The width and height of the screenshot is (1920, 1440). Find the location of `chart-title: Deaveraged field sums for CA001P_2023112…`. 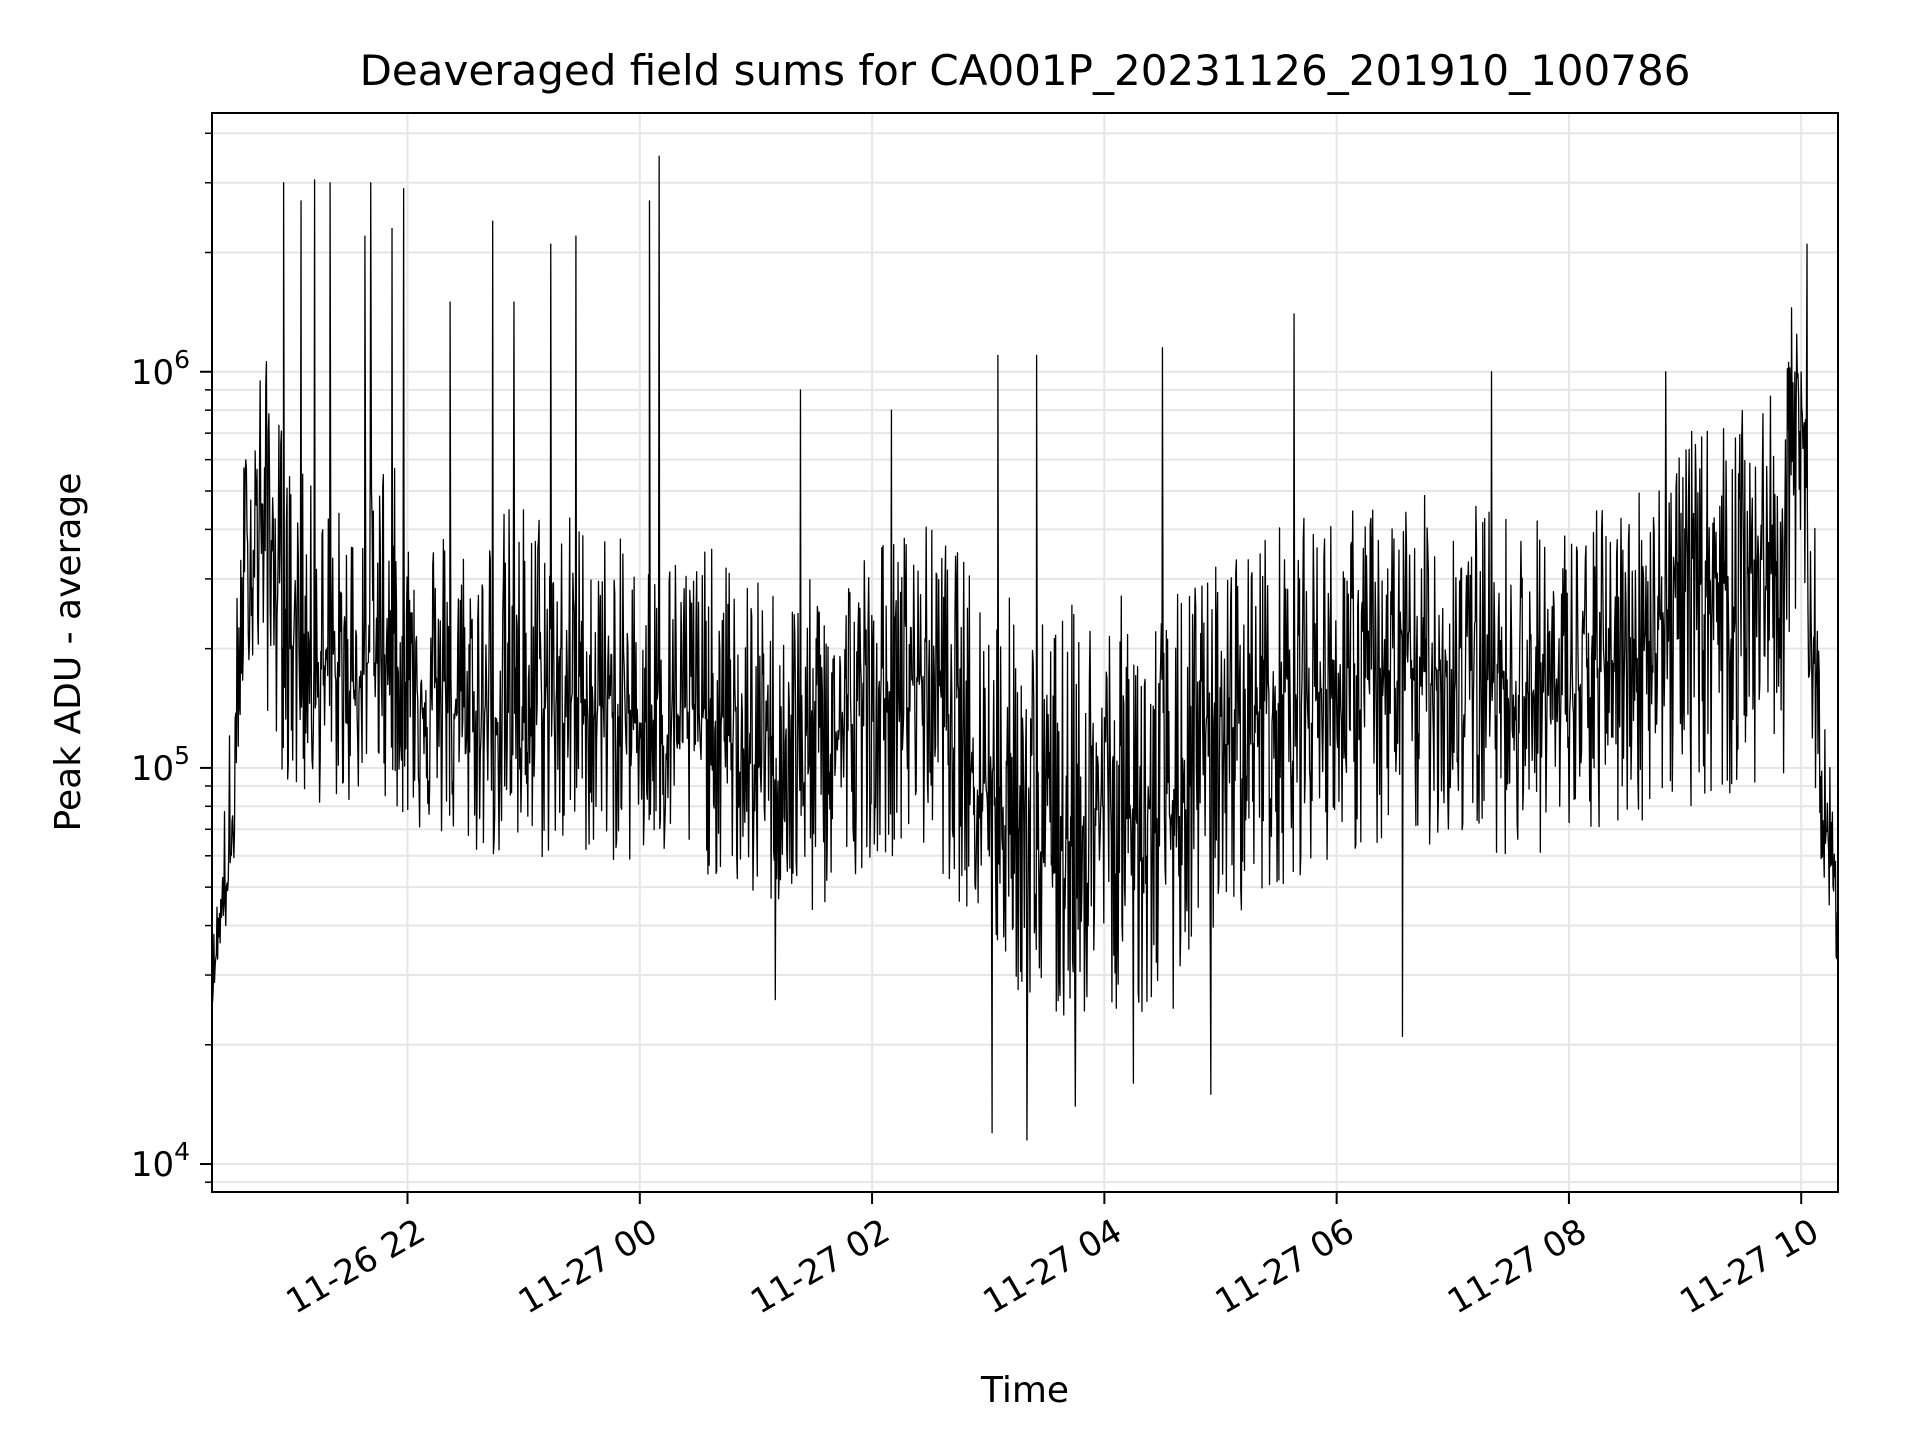

chart-title: Deaveraged field sums for CA001P_2023112… is located at coordinates (1025, 70).